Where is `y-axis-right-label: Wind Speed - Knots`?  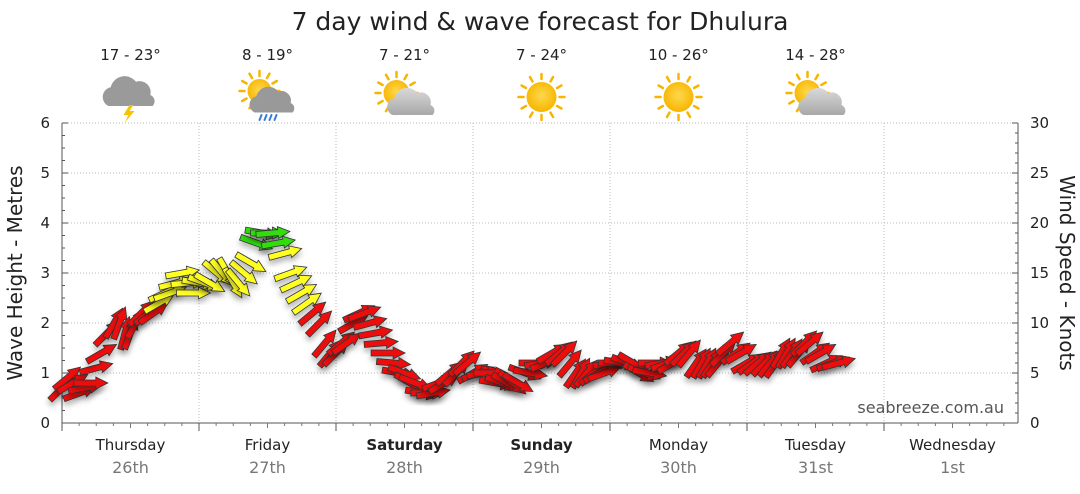 y-axis-right-label: Wind Speed - Knots is located at coordinates (1067, 273).